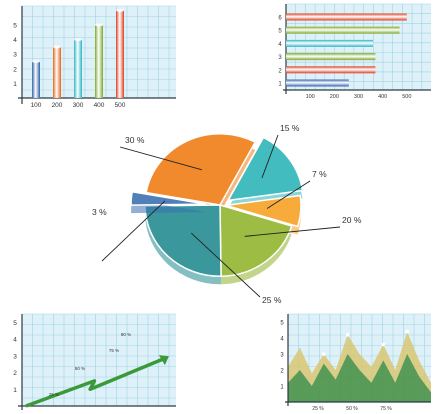  I want to click on line-chart: 25 % 50 % 75 % 80 % 1 2 3 4 5, so click(94, 361).